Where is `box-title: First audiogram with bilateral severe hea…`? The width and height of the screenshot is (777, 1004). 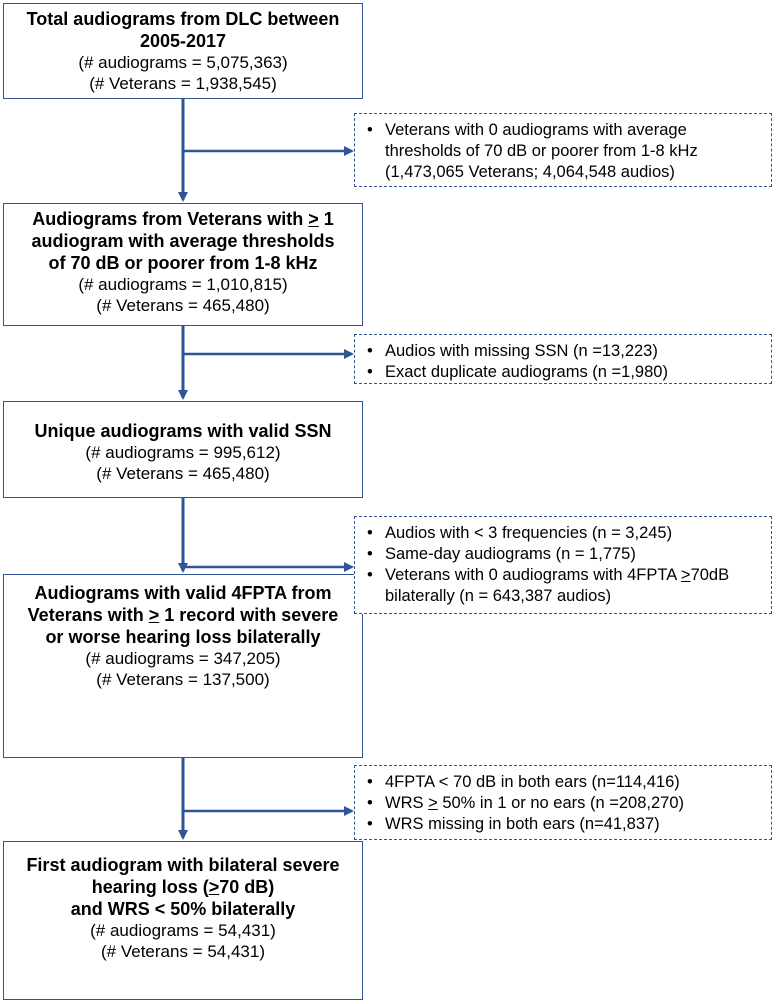
box-title: First audiogram with bilateral severe hea… is located at coordinates (183, 887).